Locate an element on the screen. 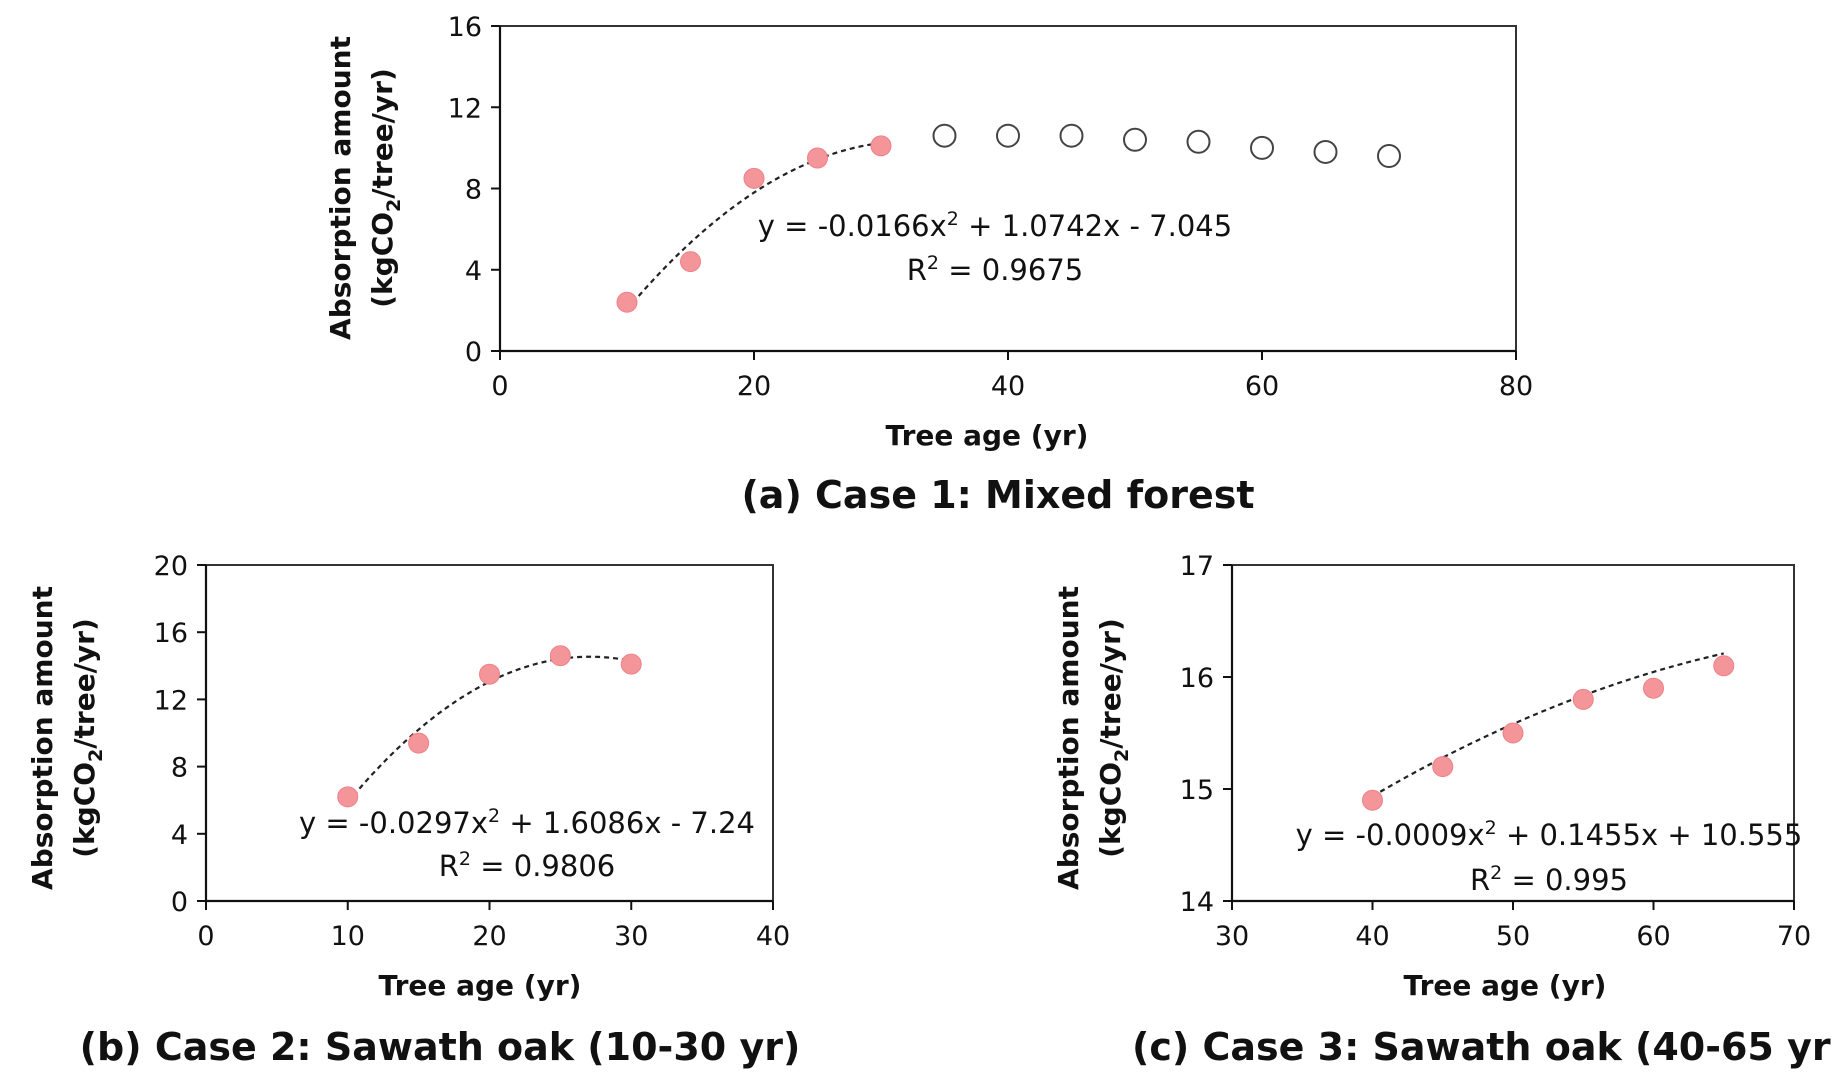  x-tick-label: 80 is located at coordinates (1516, 386).